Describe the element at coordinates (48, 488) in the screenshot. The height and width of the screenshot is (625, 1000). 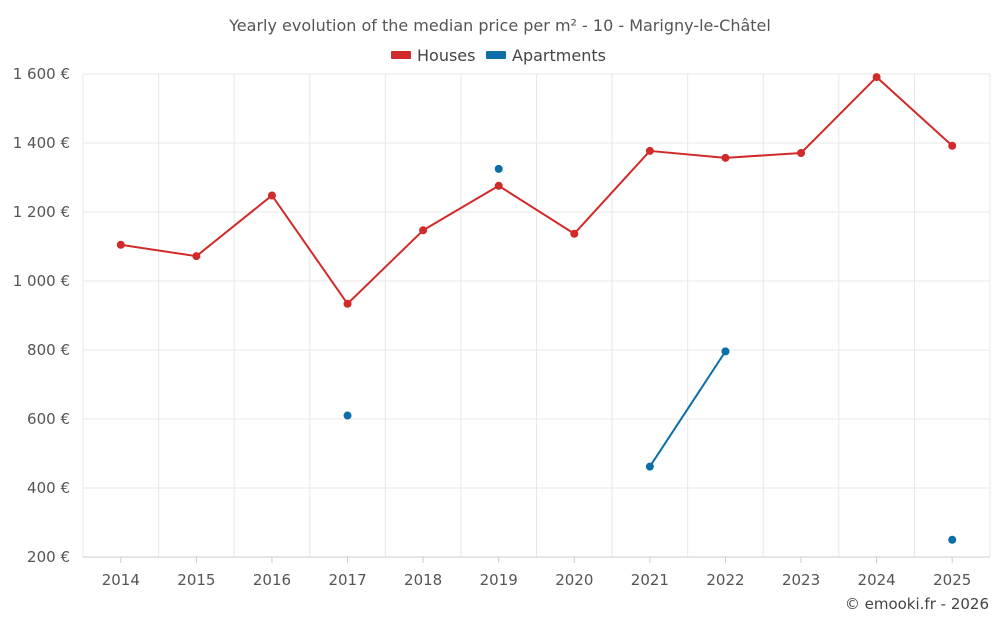
I see `y-tick-label: 400 €` at that location.